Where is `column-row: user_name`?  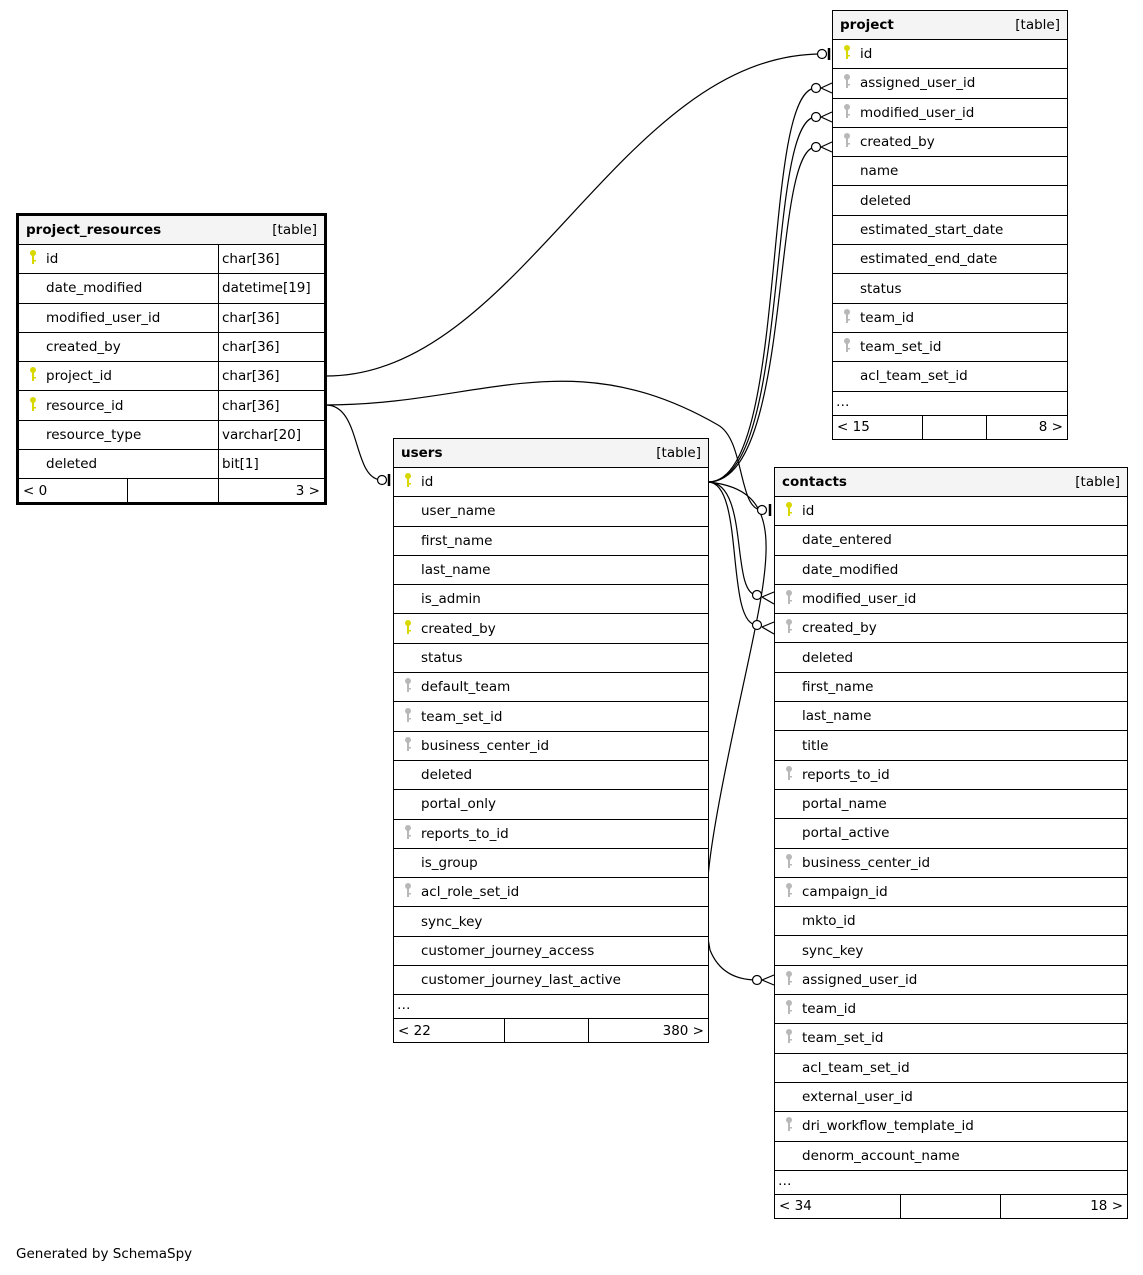 column-row: user_name is located at coordinates (551, 512).